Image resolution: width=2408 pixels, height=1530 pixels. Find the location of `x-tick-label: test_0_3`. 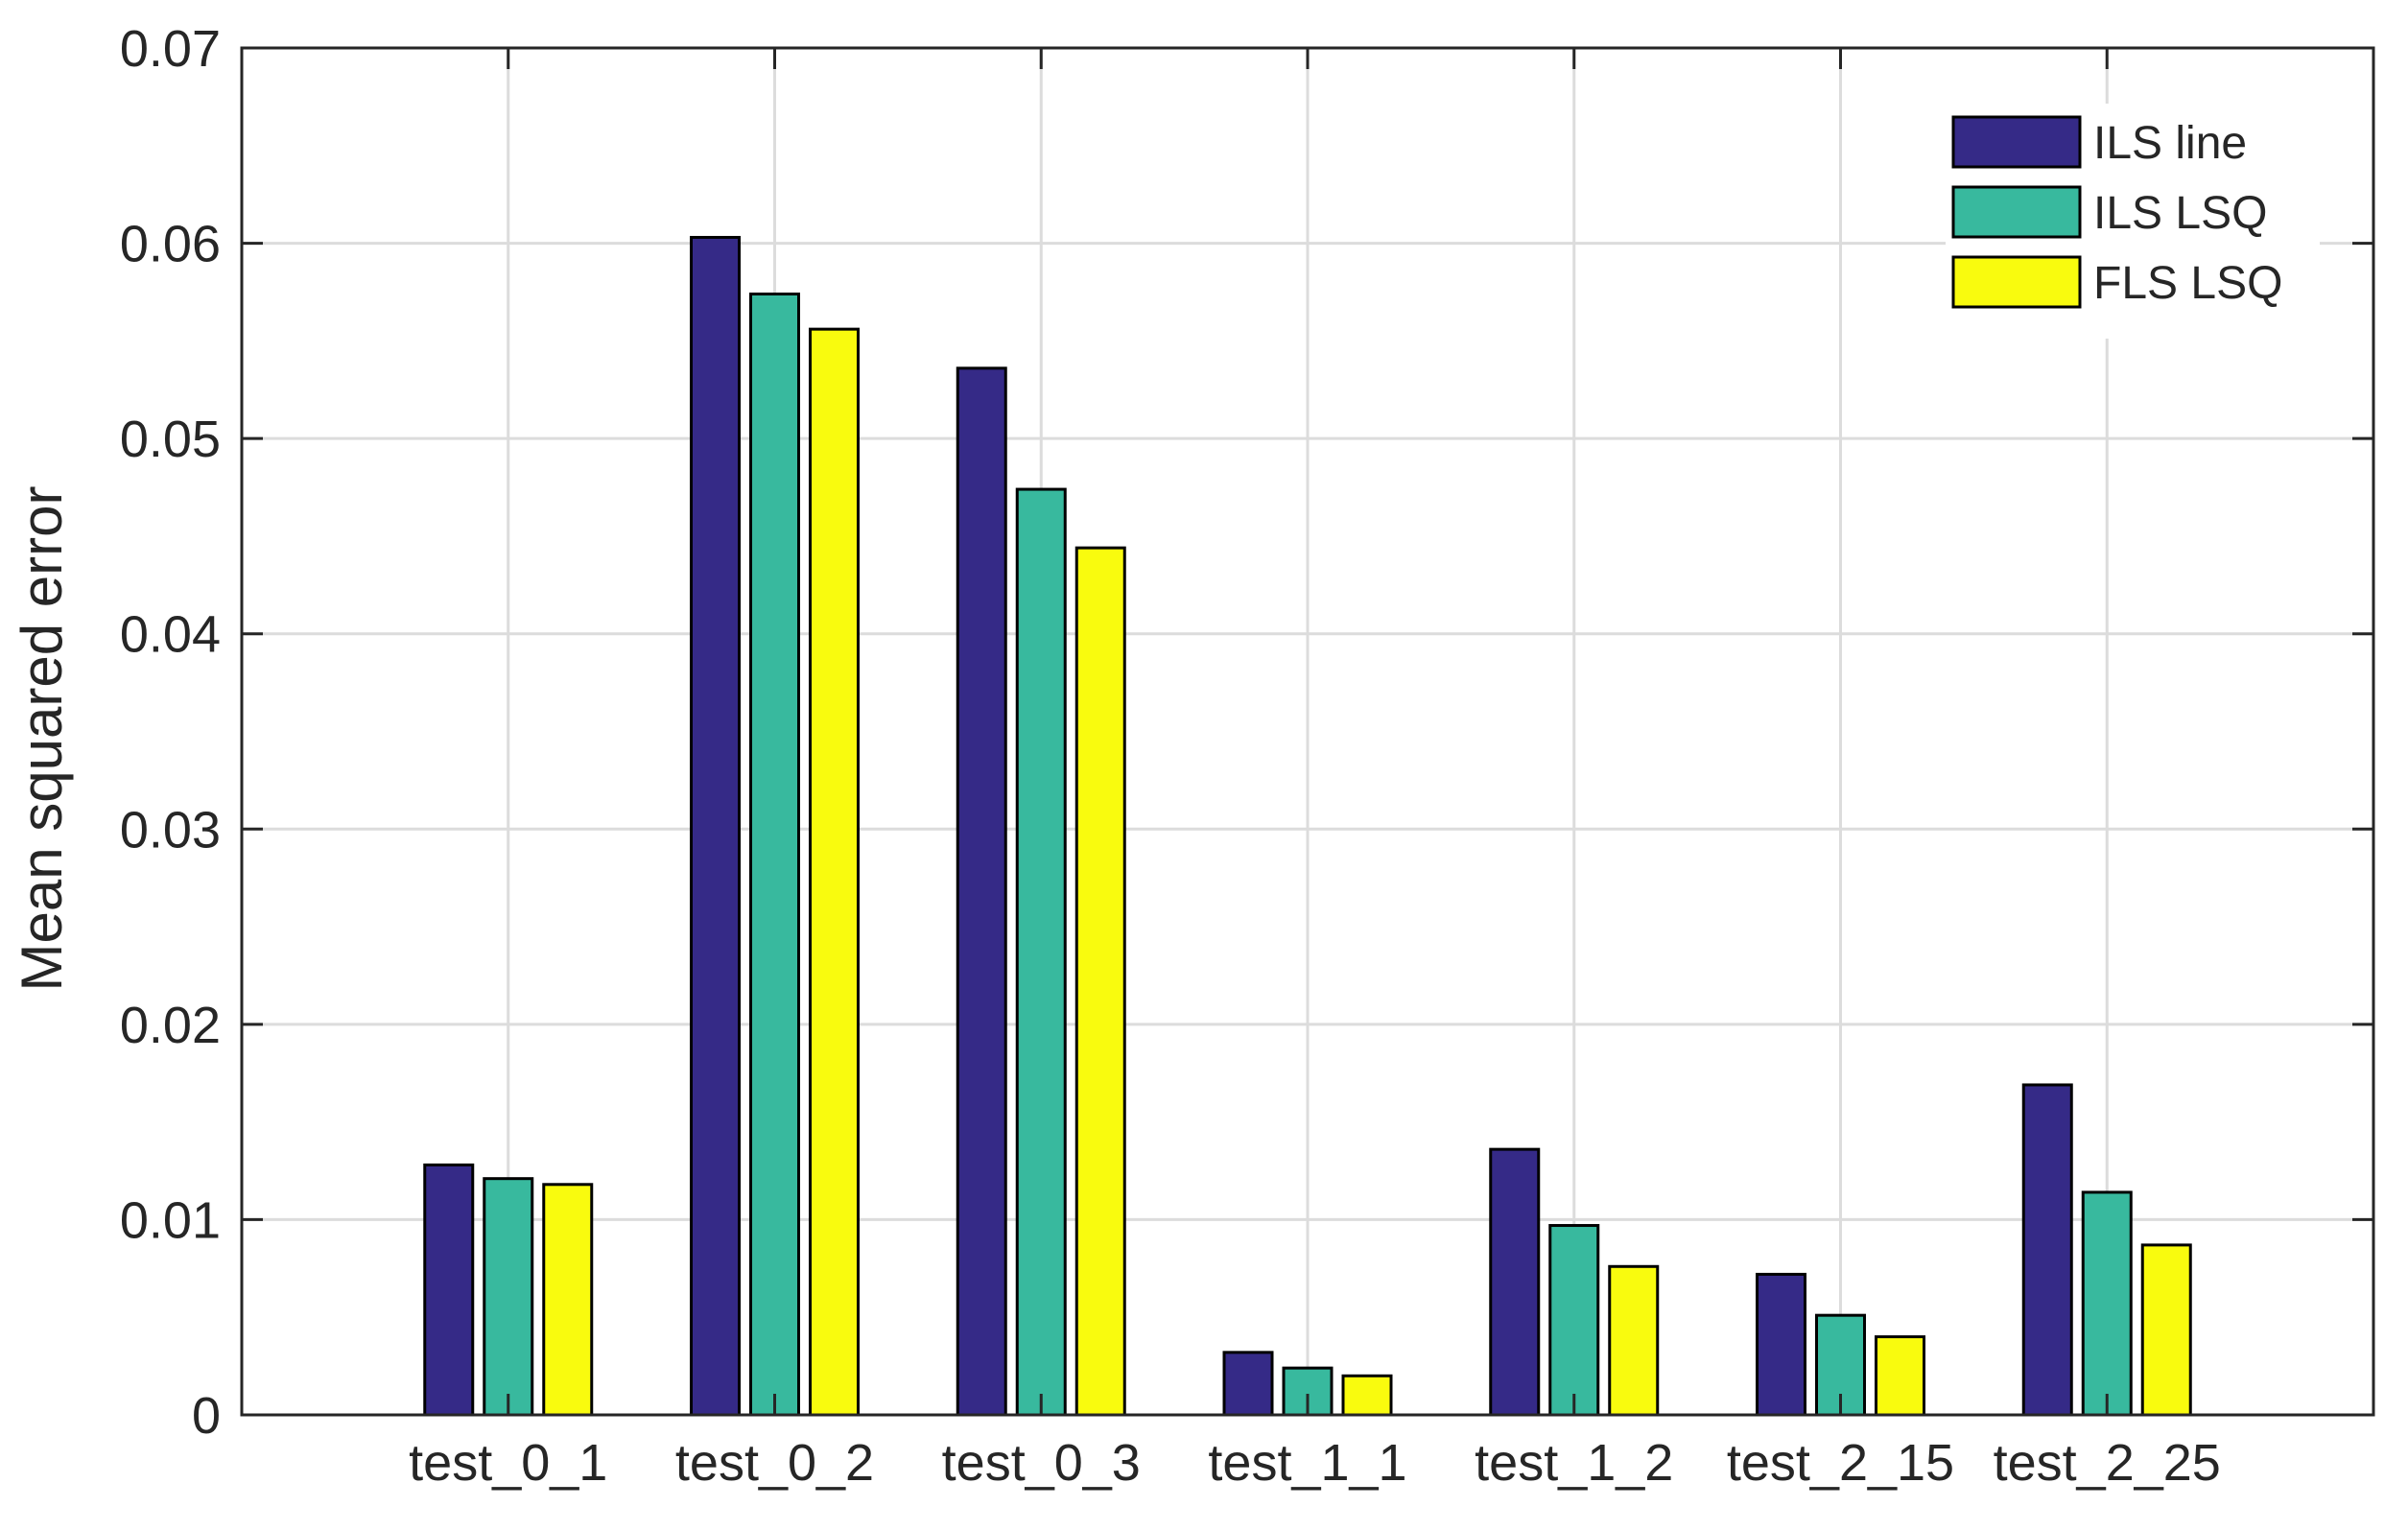

x-tick-label: test_0_3 is located at coordinates (1041, 1463).